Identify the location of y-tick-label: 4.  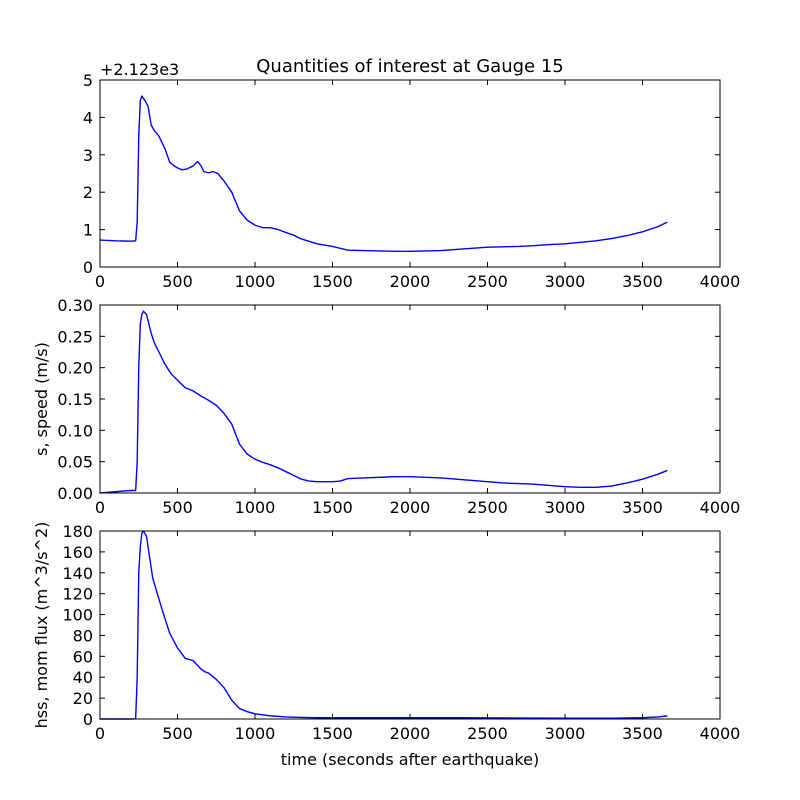
(88, 117).